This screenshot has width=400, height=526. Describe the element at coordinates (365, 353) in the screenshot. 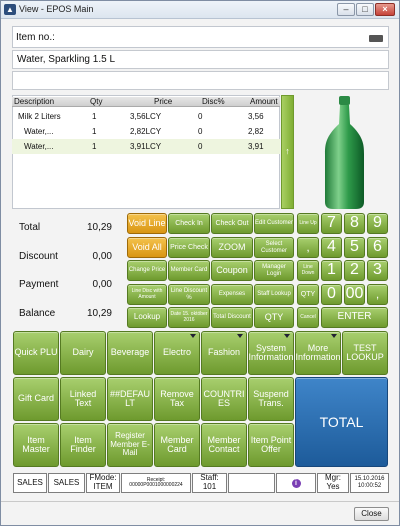

I see `test-lookup-button: TEST LOOKUP` at that location.